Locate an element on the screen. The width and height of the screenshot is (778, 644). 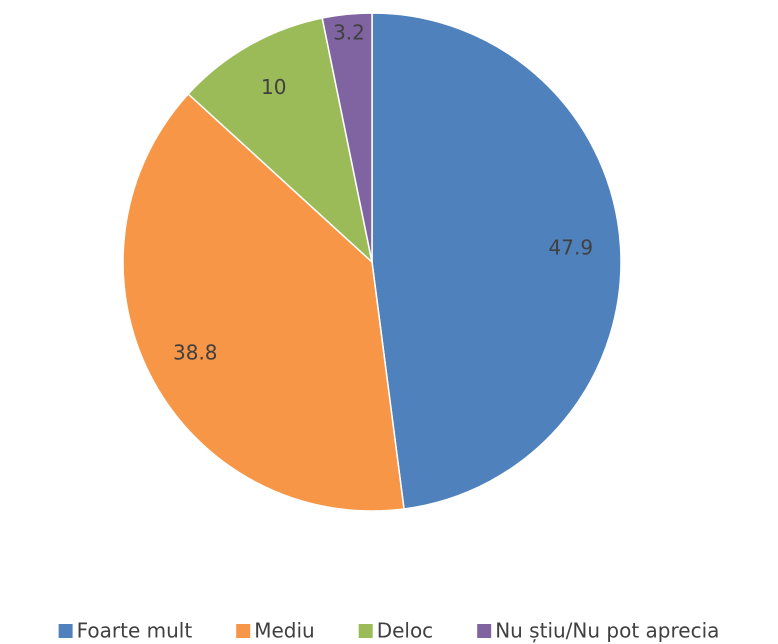
legend-label: Nu știu/Nu pot aprecia is located at coordinates (607, 631).